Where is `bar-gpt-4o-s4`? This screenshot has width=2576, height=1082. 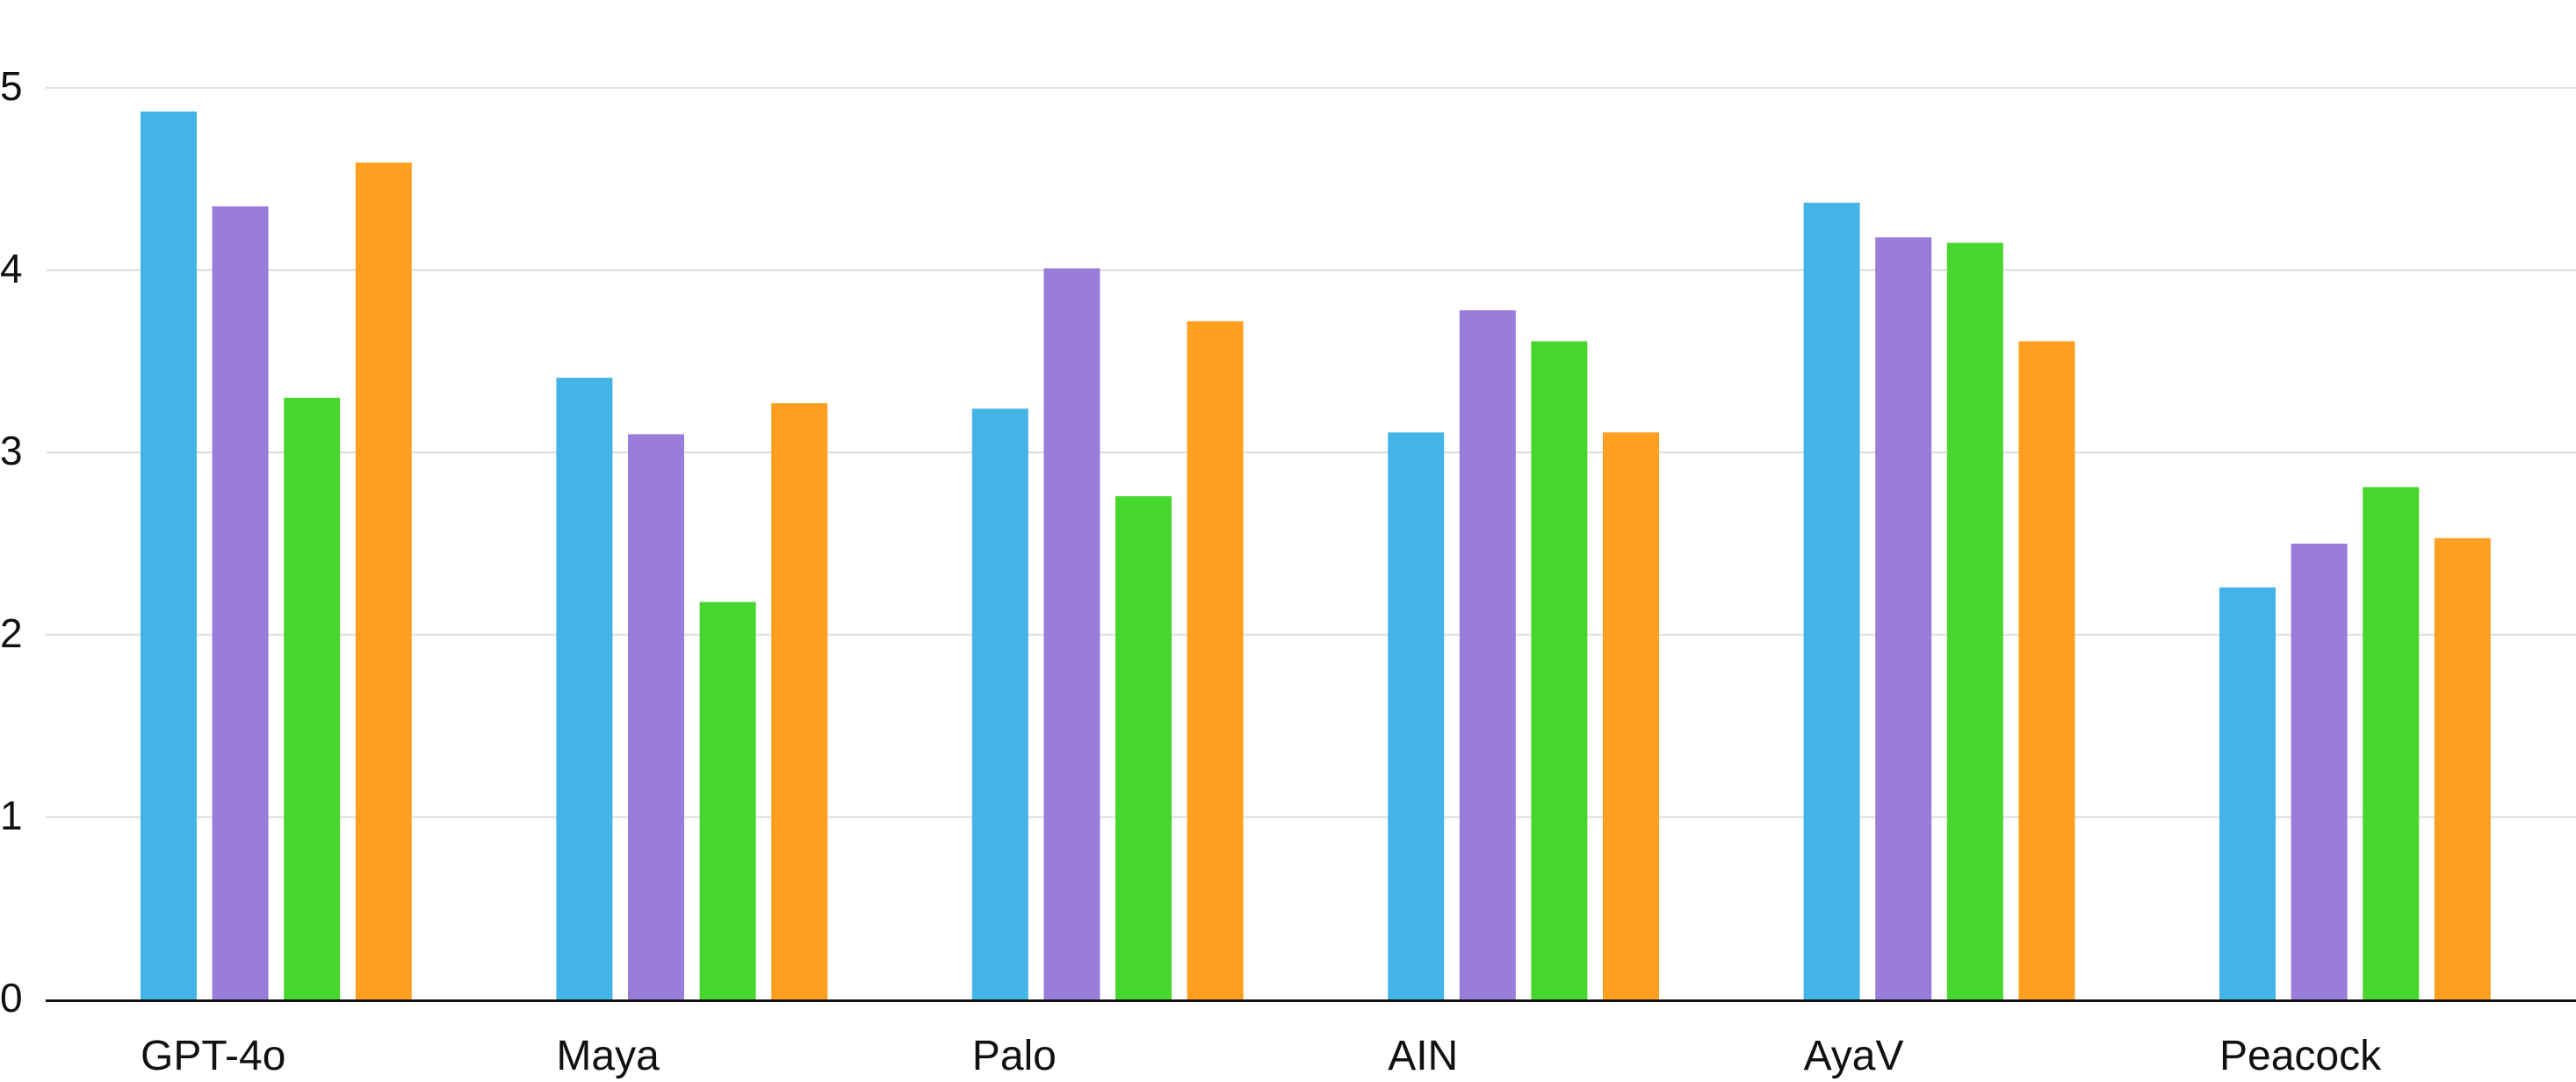 bar-gpt-4o-s4 is located at coordinates (383, 581).